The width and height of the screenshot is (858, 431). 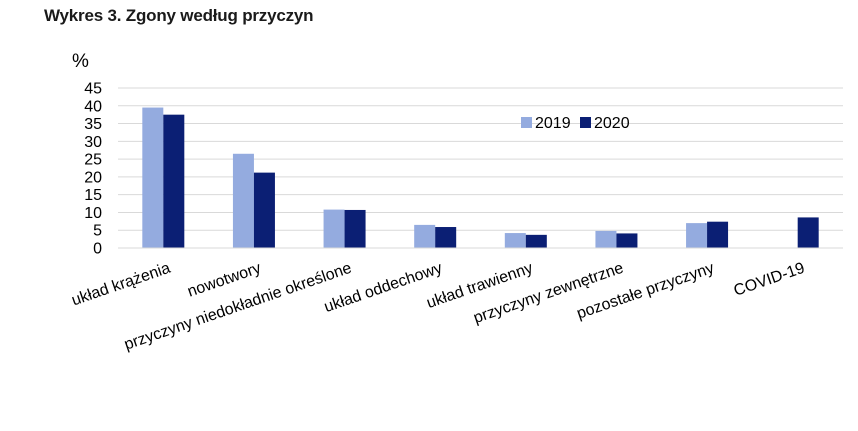 I want to click on legend-label: 2020, so click(x=612, y=123).